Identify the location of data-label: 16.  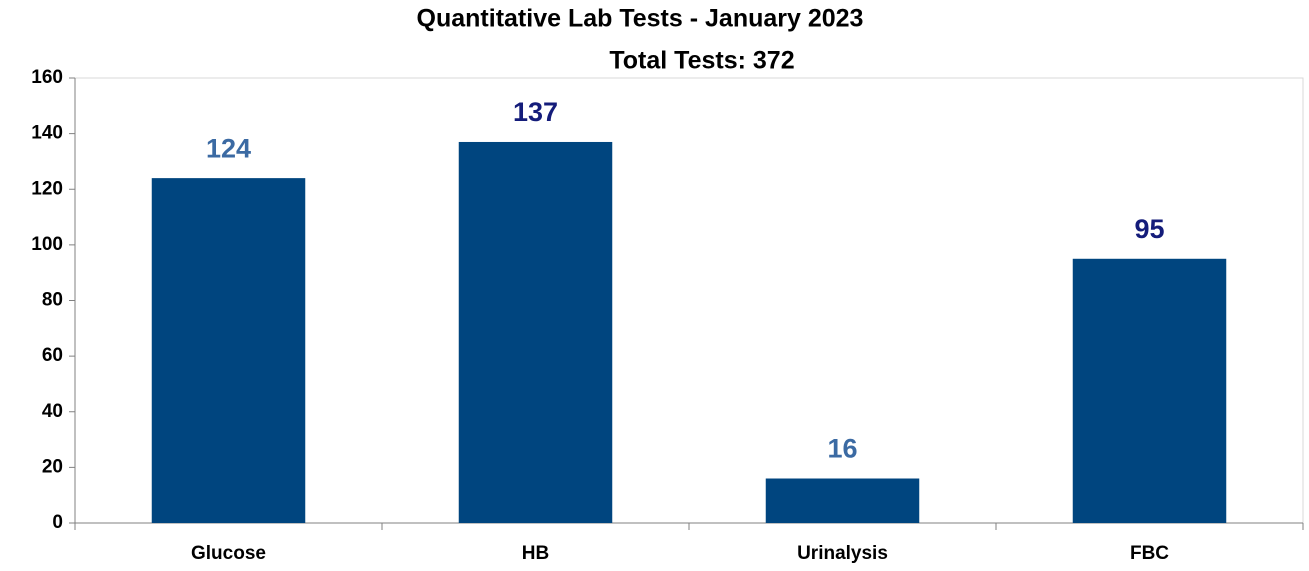
(842, 449).